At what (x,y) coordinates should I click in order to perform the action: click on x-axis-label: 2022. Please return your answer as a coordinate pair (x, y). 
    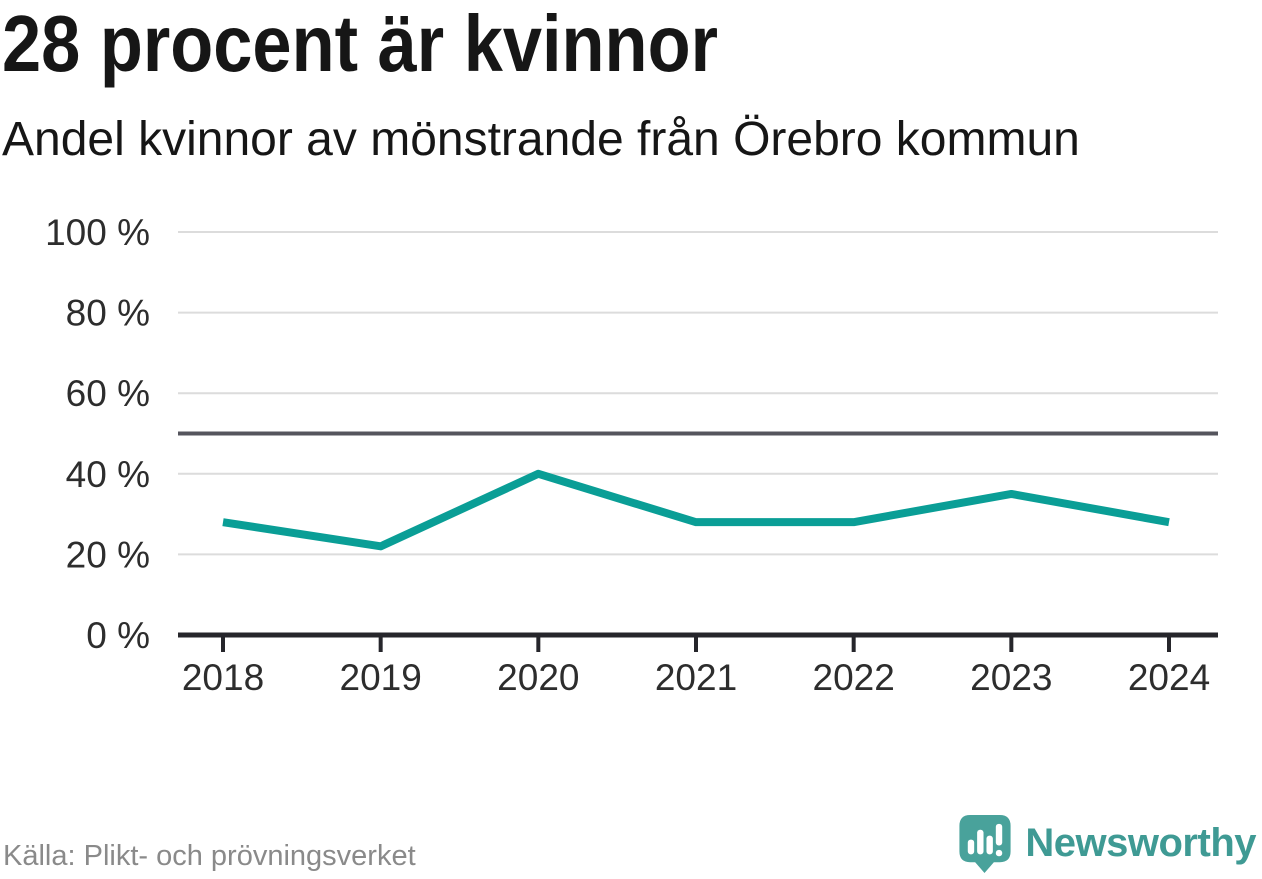
    Looking at the image, I should click on (854, 677).